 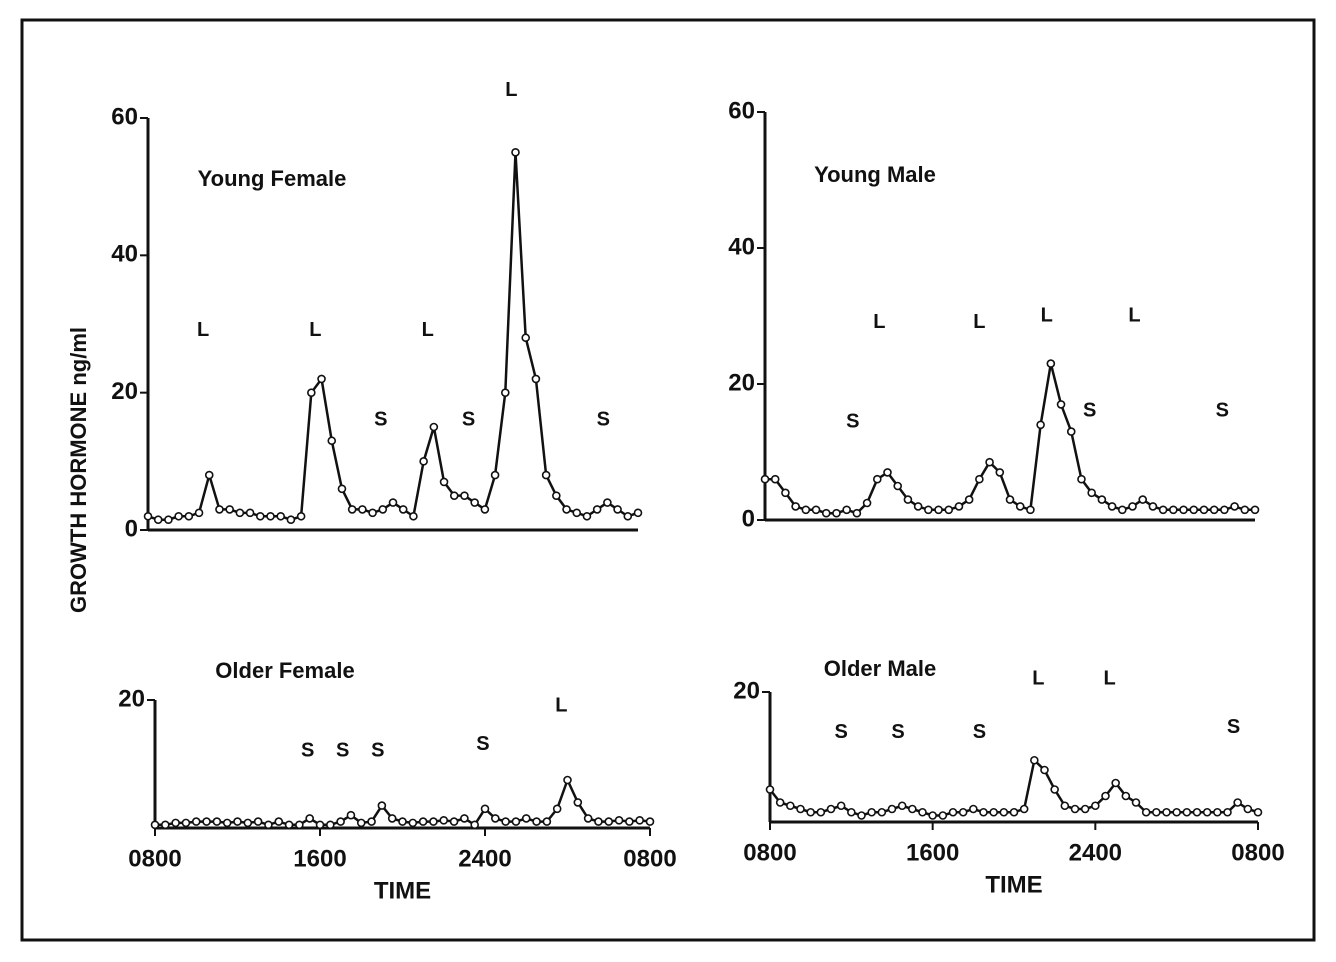 I want to click on y-tick-label: 40, so click(x=124, y=254).